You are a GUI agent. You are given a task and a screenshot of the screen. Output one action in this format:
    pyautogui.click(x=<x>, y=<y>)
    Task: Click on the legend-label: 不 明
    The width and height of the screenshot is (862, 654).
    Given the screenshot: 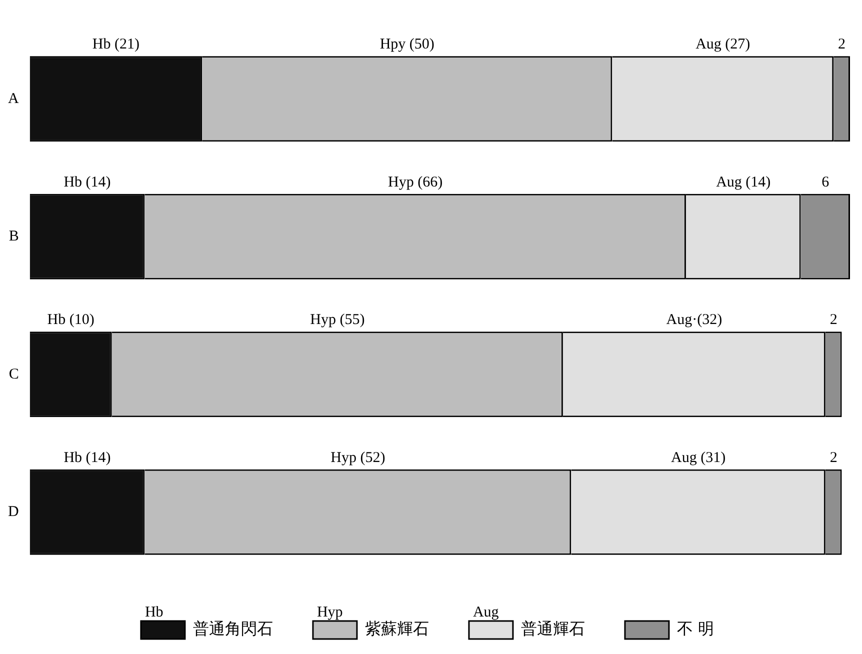 What is the action you would take?
    pyautogui.click(x=695, y=628)
    